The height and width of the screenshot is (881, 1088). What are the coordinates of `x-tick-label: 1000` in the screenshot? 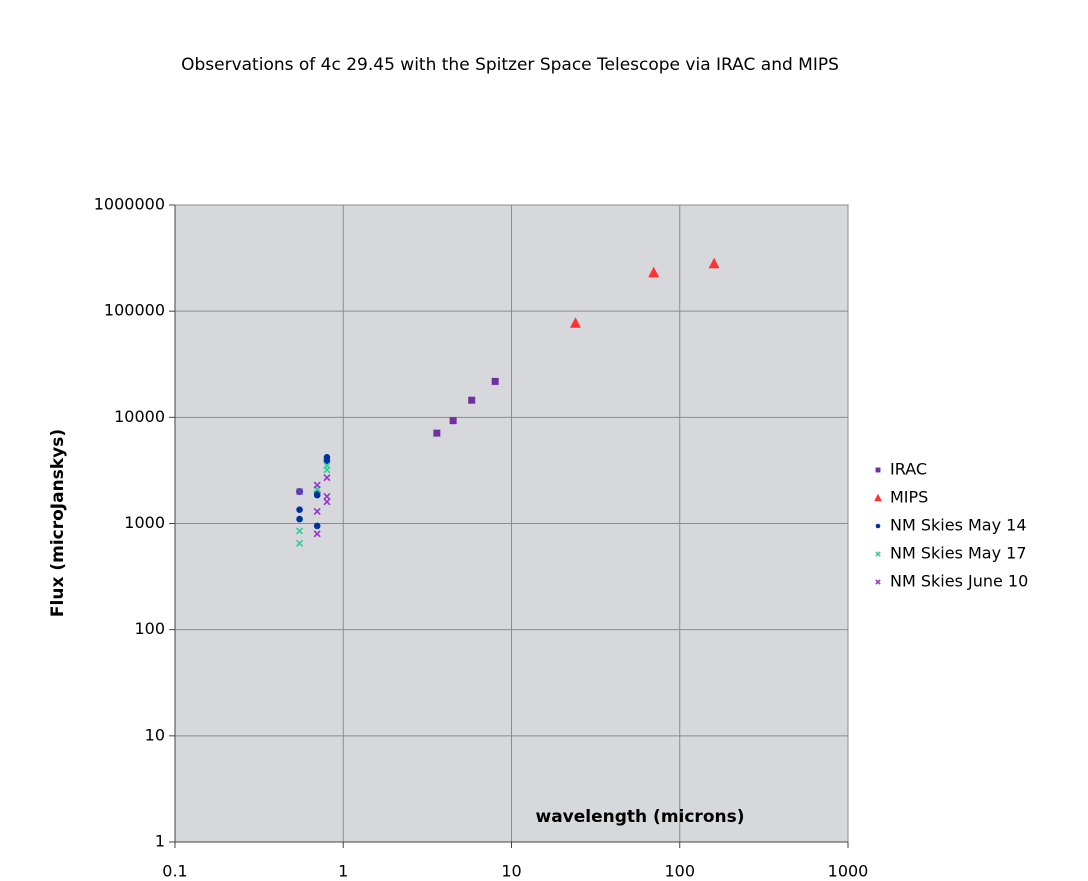 It's located at (848, 870).